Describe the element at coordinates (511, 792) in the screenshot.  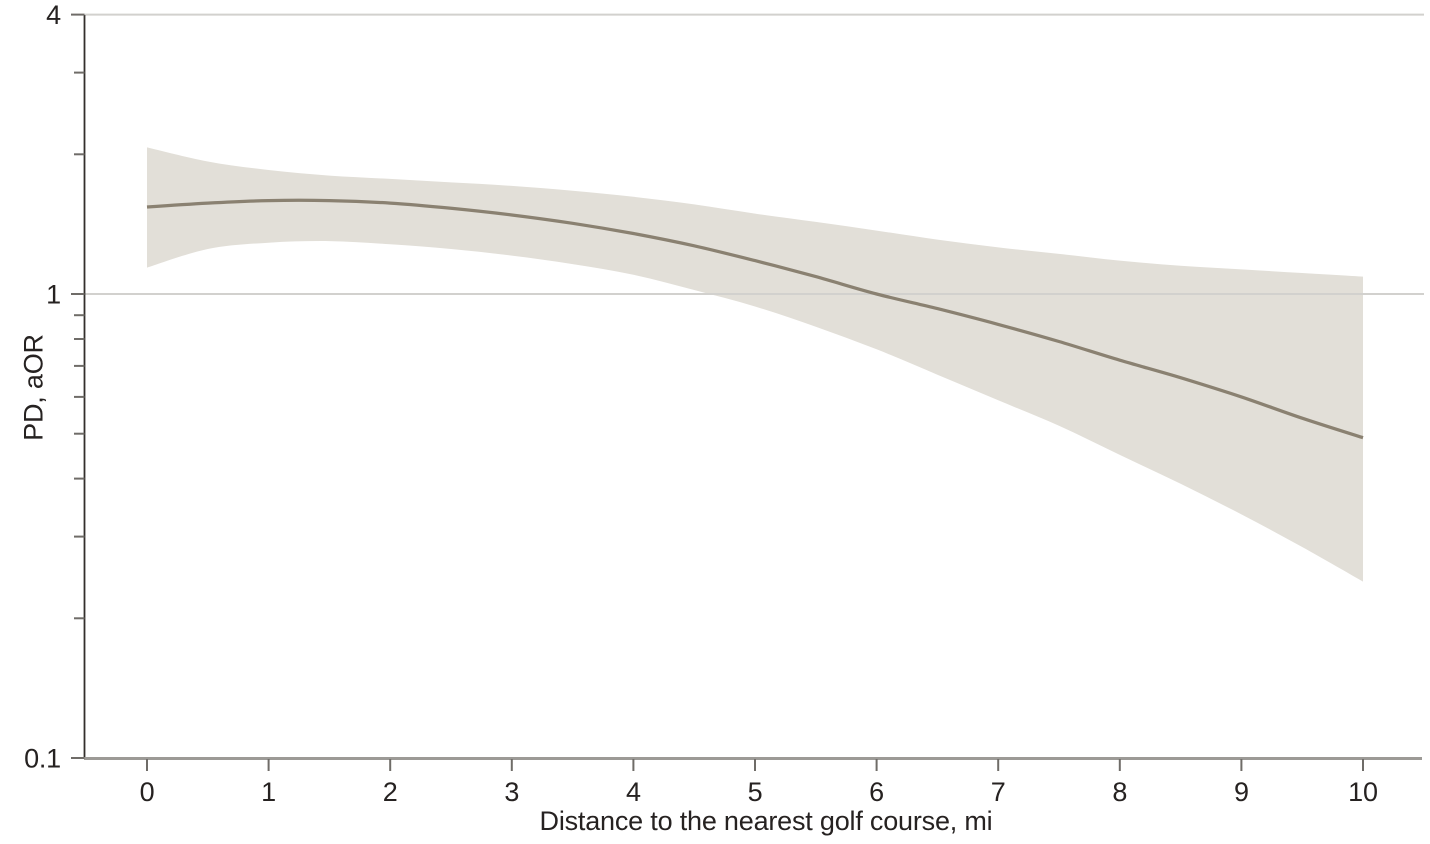
I see `x-tick-label: 3` at that location.